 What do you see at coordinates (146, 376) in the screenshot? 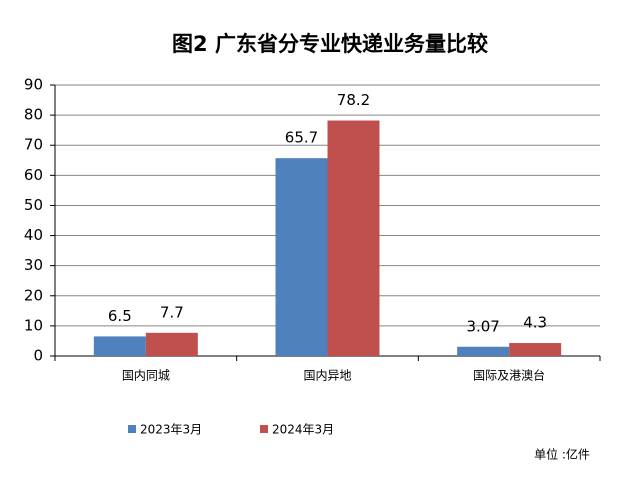
I see `x-tick-label: 国内同城` at bounding box center [146, 376].